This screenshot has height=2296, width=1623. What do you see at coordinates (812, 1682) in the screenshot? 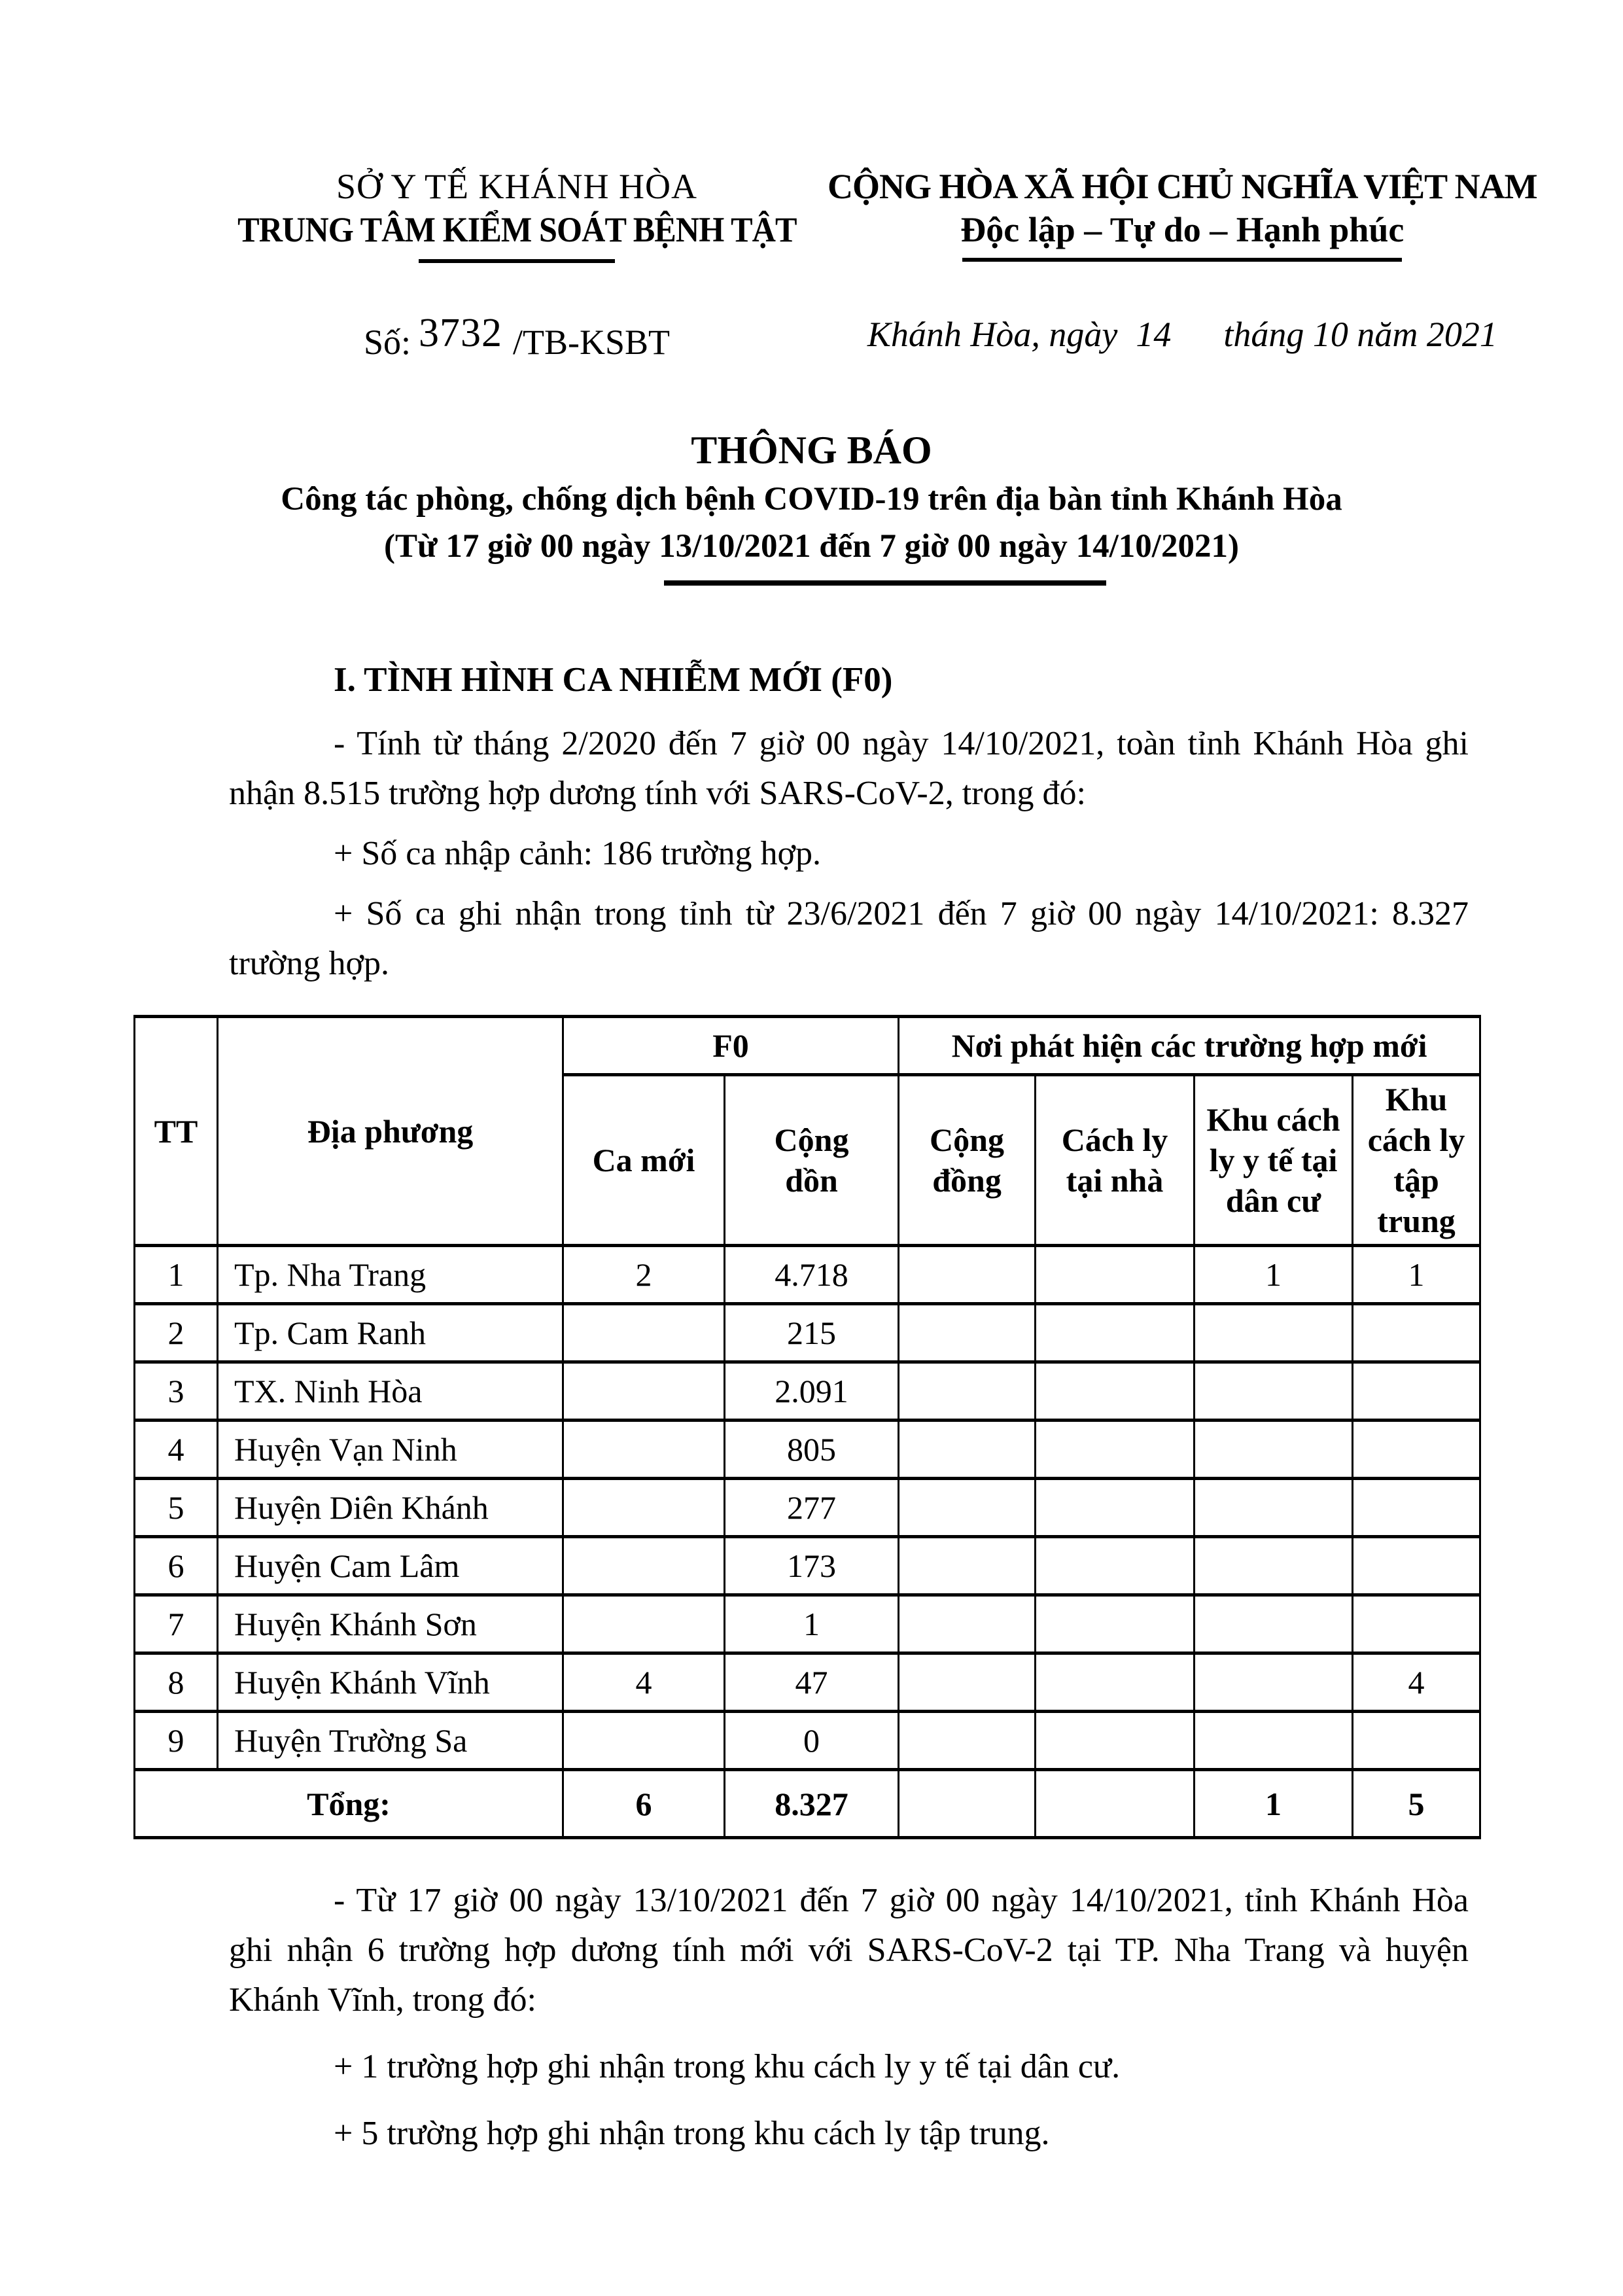
I see `cell-cumulative: 47` at bounding box center [812, 1682].